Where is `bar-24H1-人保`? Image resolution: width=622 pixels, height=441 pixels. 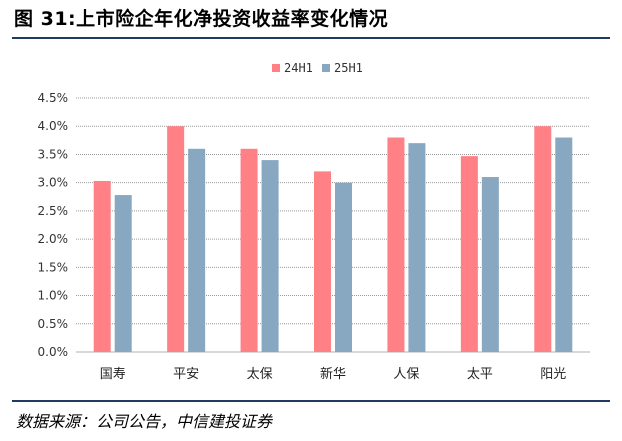 bar-24H1-人保 is located at coordinates (396, 244).